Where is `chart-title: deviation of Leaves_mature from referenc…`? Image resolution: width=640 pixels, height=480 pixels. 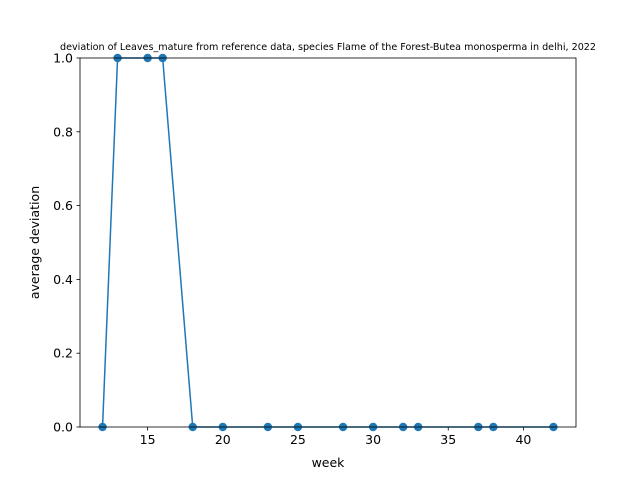
chart-title: deviation of Leaves_mature from referenc… is located at coordinates (328, 47).